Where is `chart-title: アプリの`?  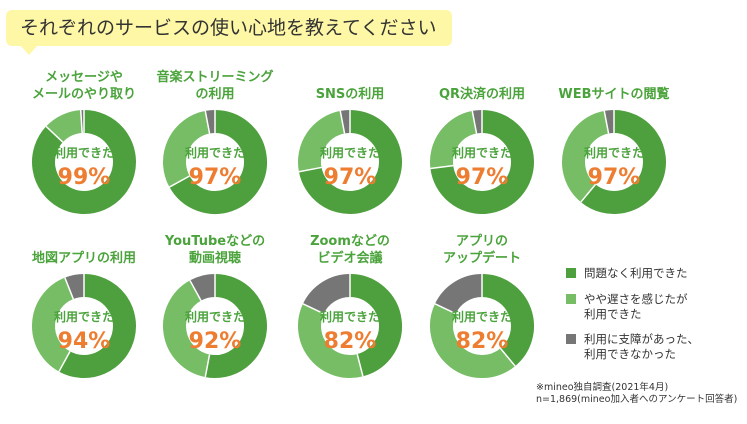
chart-title: アプリの is located at coordinates (482, 241).